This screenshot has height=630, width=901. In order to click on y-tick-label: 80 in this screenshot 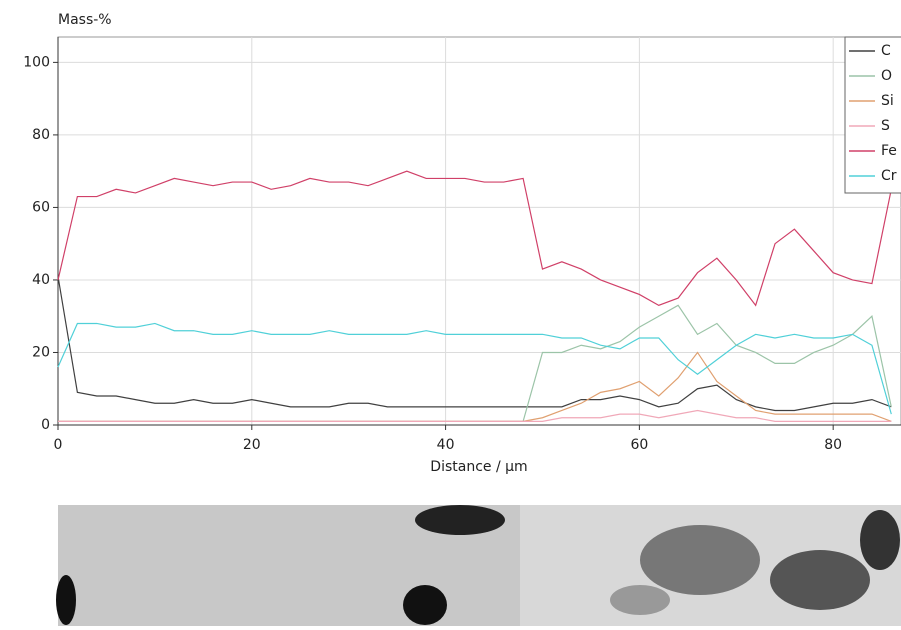, I will do `click(41, 135)`.